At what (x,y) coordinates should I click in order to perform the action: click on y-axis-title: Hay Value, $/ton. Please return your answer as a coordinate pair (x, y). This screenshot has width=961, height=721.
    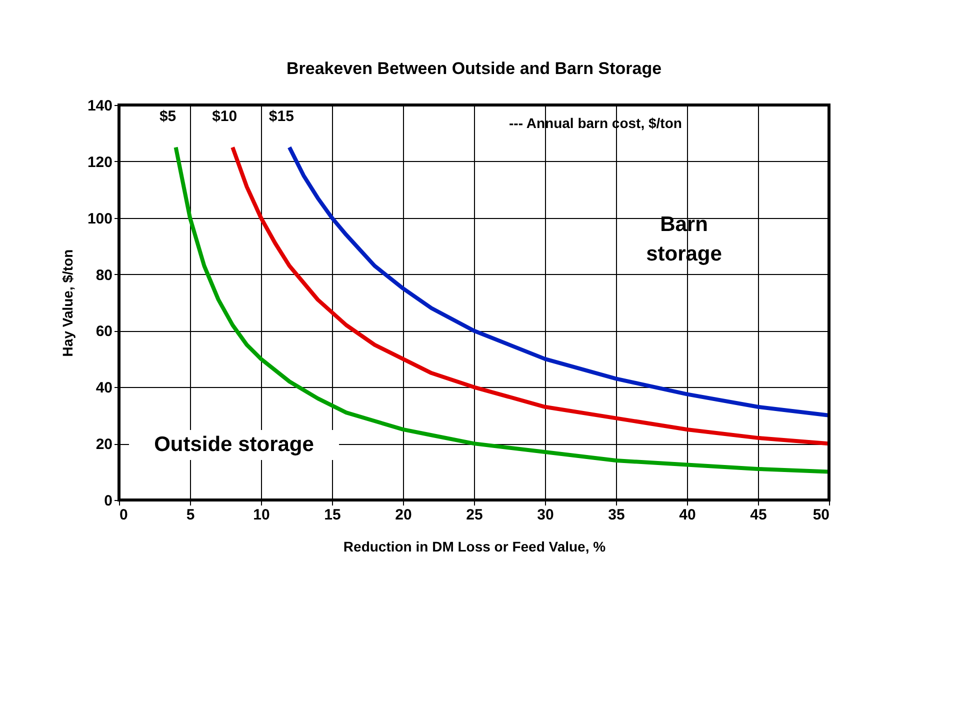
    Looking at the image, I should click on (67, 303).